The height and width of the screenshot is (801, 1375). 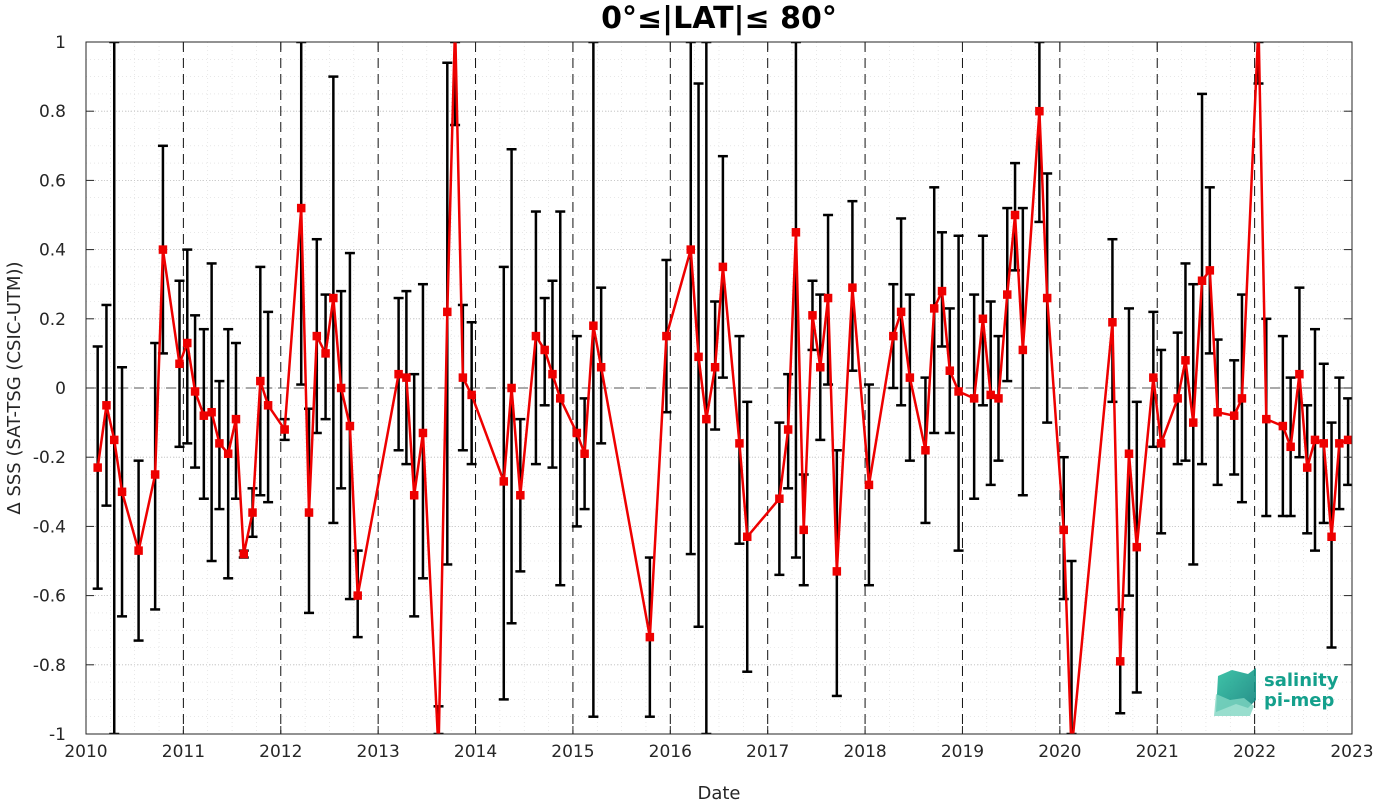 What do you see at coordinates (52, 181) in the screenshot?
I see `y-tick-label: 0.6` at bounding box center [52, 181].